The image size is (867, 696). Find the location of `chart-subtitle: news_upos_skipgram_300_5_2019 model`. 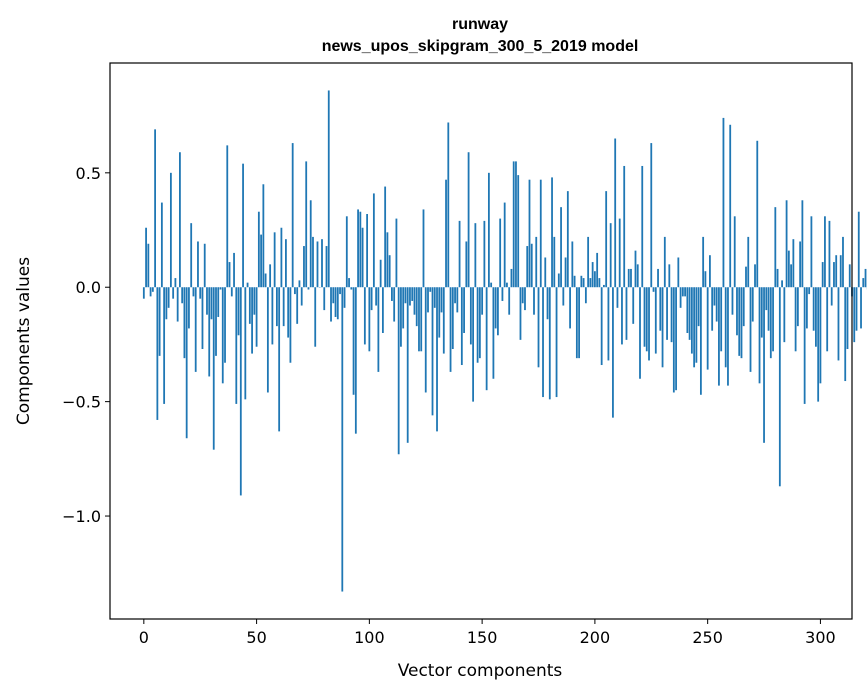

chart-subtitle: news_upos_skipgram_300_5_2019 model is located at coordinates (480, 46).